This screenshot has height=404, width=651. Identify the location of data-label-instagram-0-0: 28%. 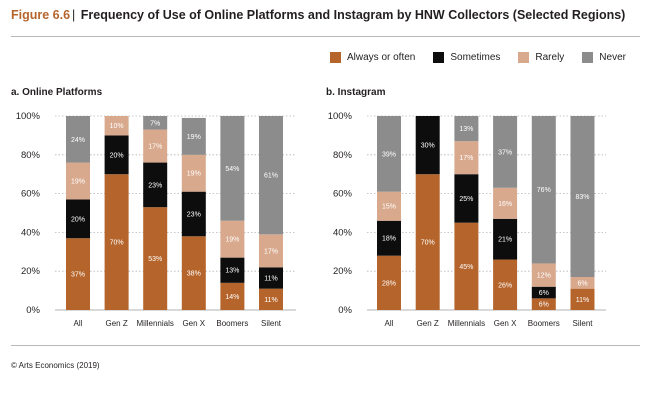
(389, 283).